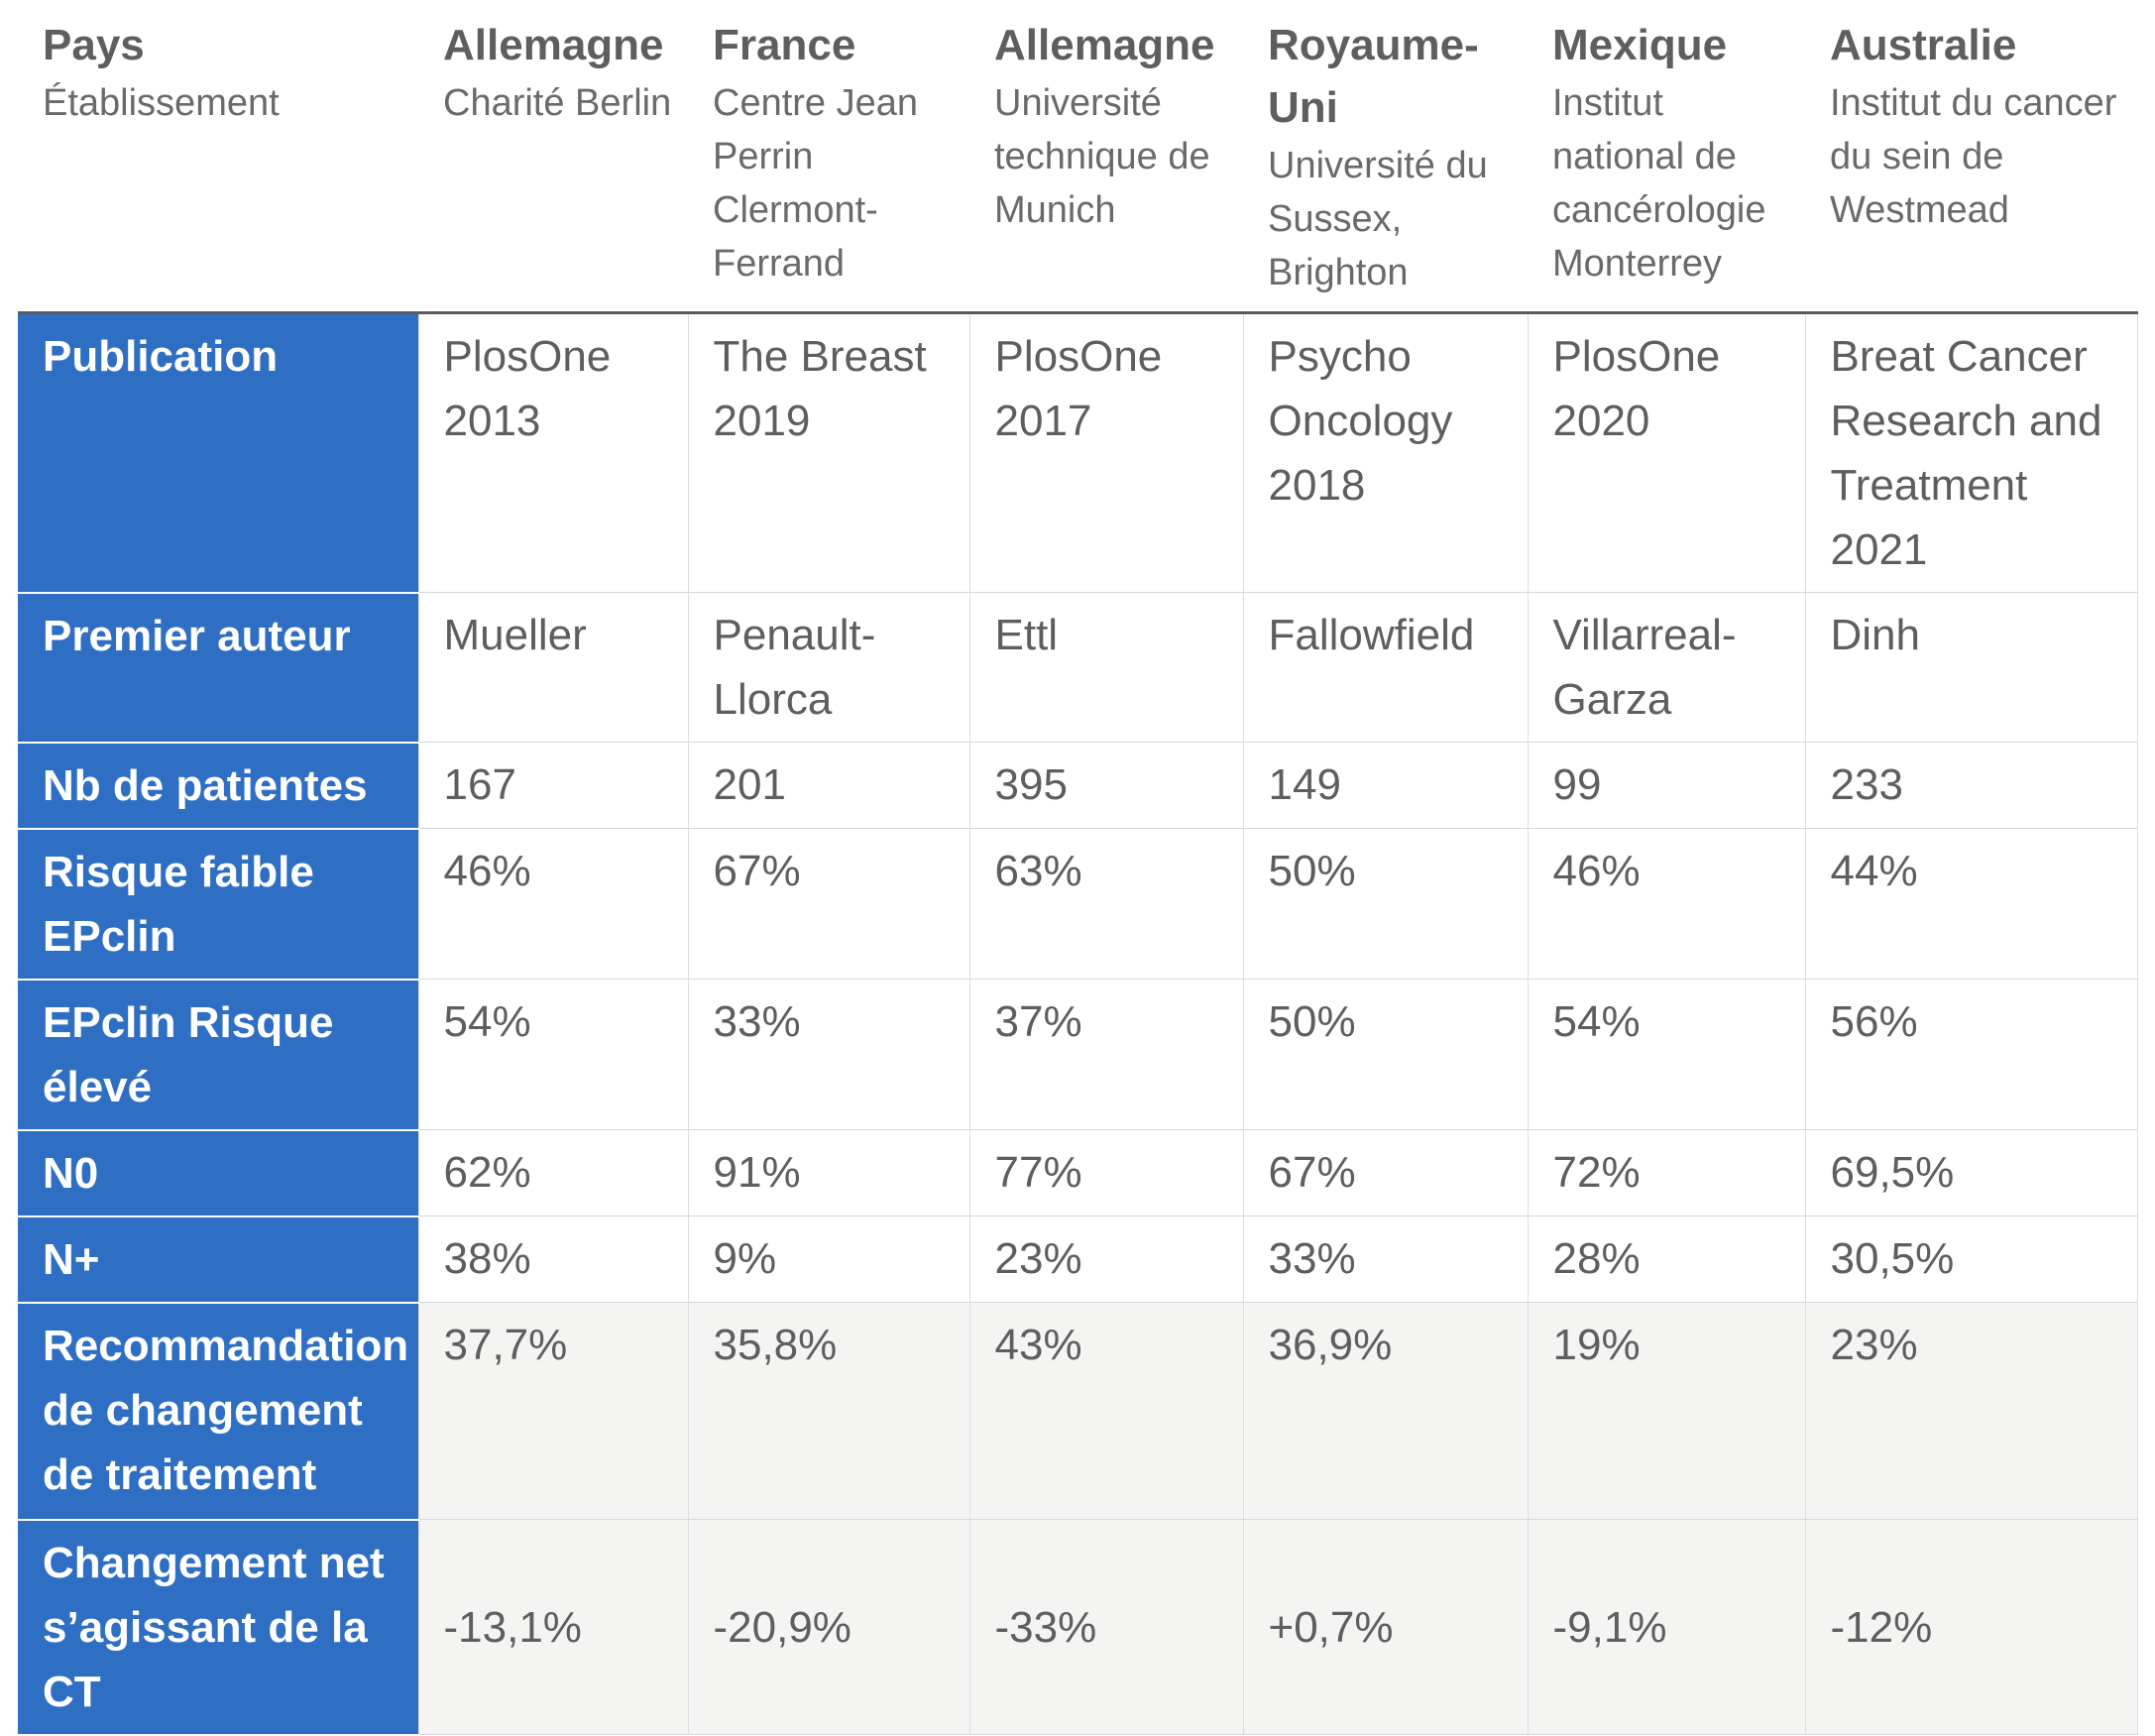  I want to click on table-cell: Fallowfield, so click(1385, 667).